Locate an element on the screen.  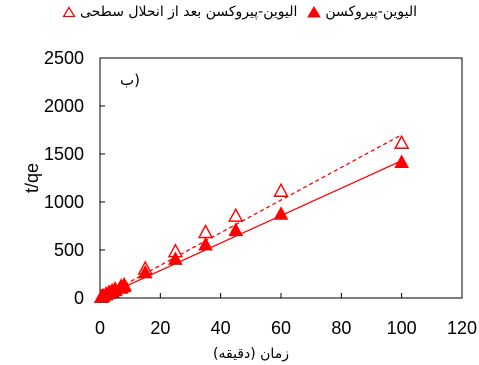
y-tick-label: 2000 is located at coordinates (64, 106).